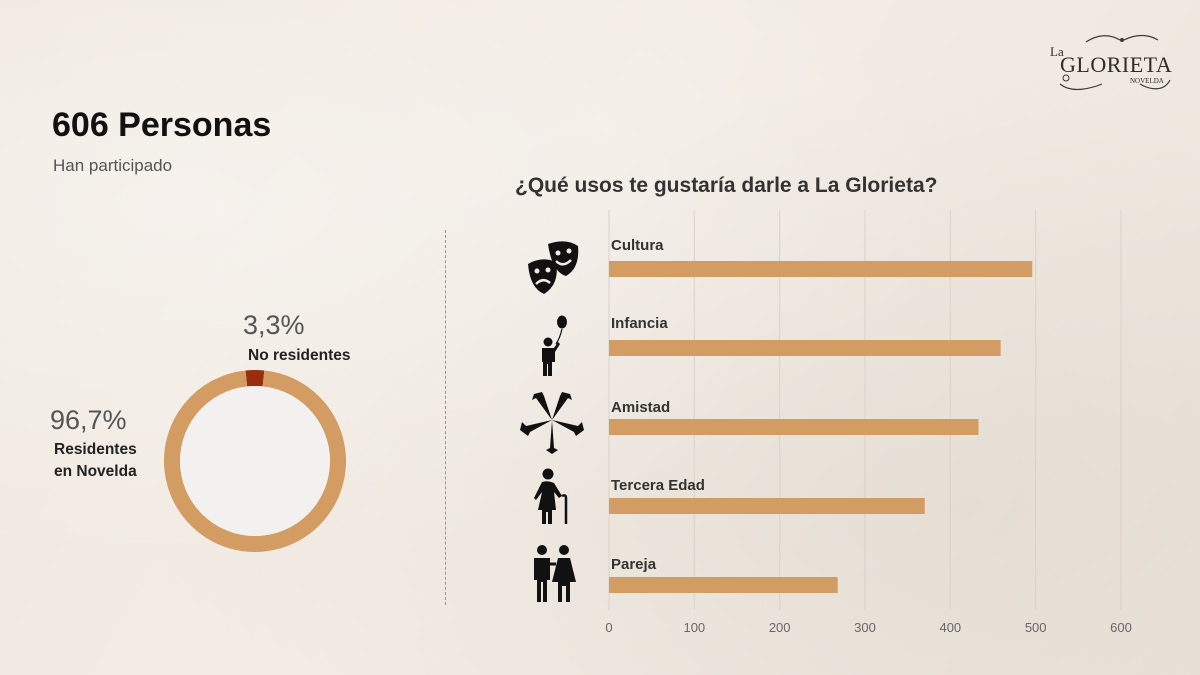 This screenshot has width=1200, height=675. What do you see at coordinates (723, 585) in the screenshot?
I see `bar-pareja` at bounding box center [723, 585].